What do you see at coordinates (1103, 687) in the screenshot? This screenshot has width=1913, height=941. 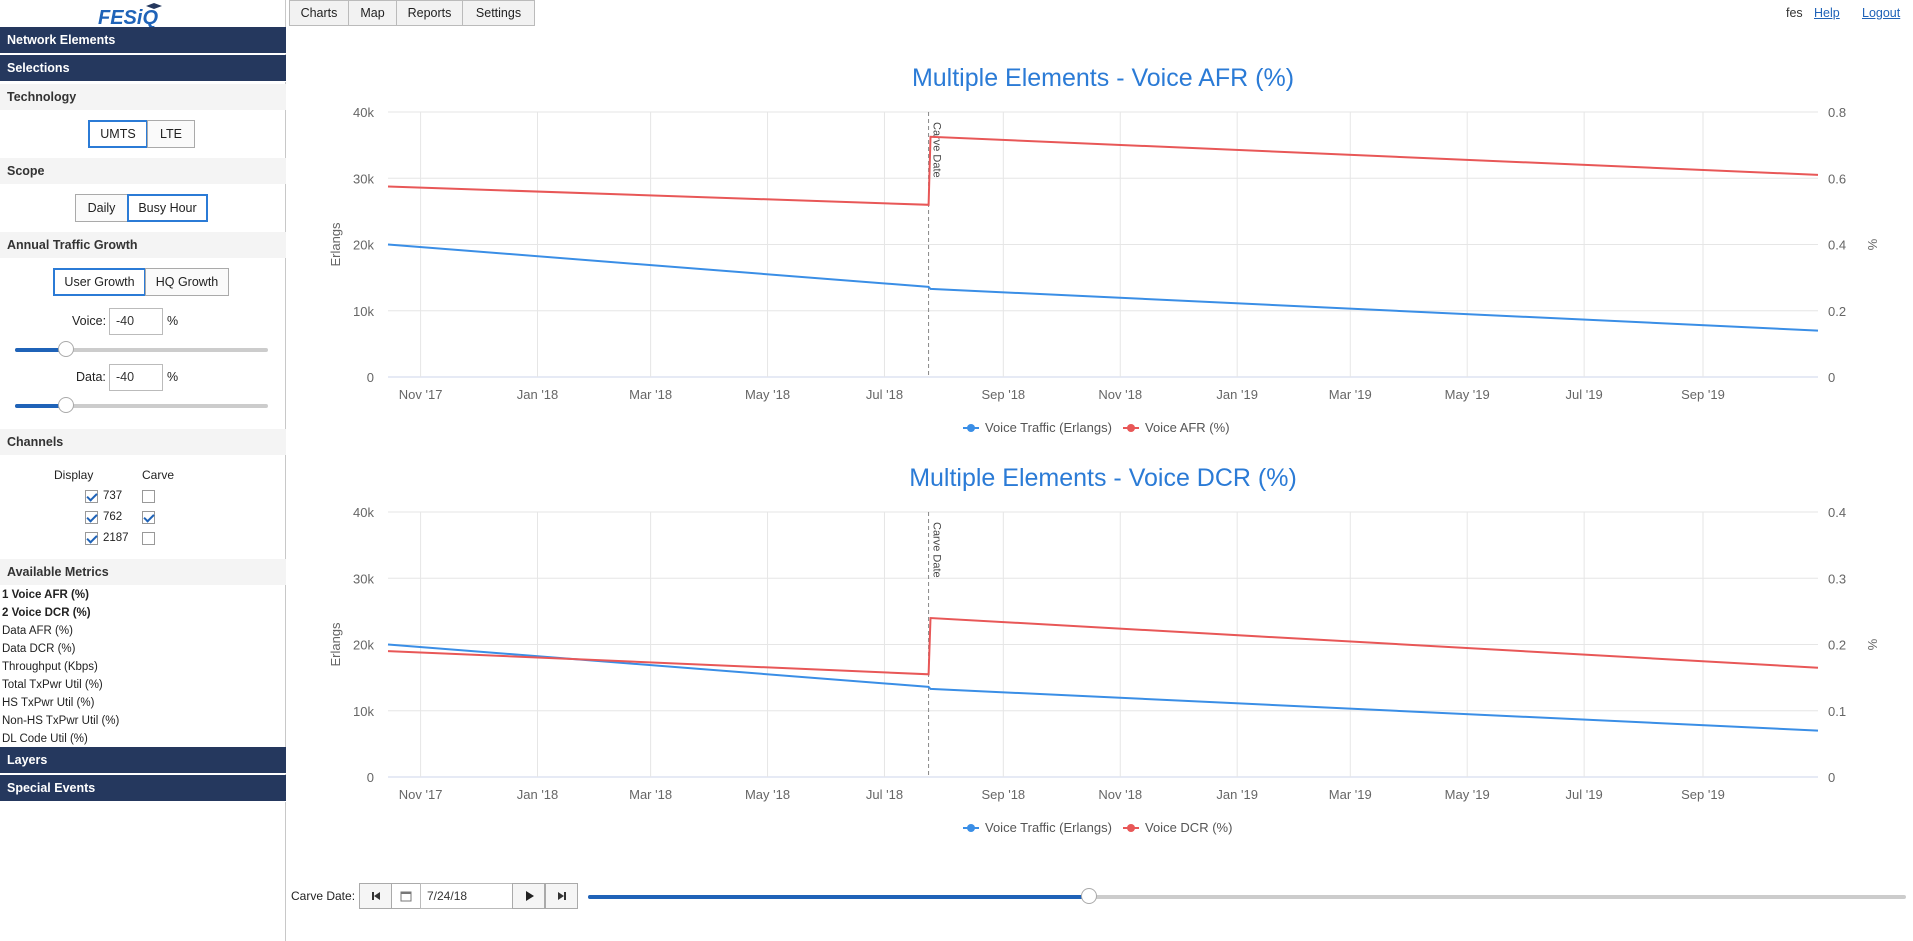 I see `series-line-traffic` at bounding box center [1103, 687].